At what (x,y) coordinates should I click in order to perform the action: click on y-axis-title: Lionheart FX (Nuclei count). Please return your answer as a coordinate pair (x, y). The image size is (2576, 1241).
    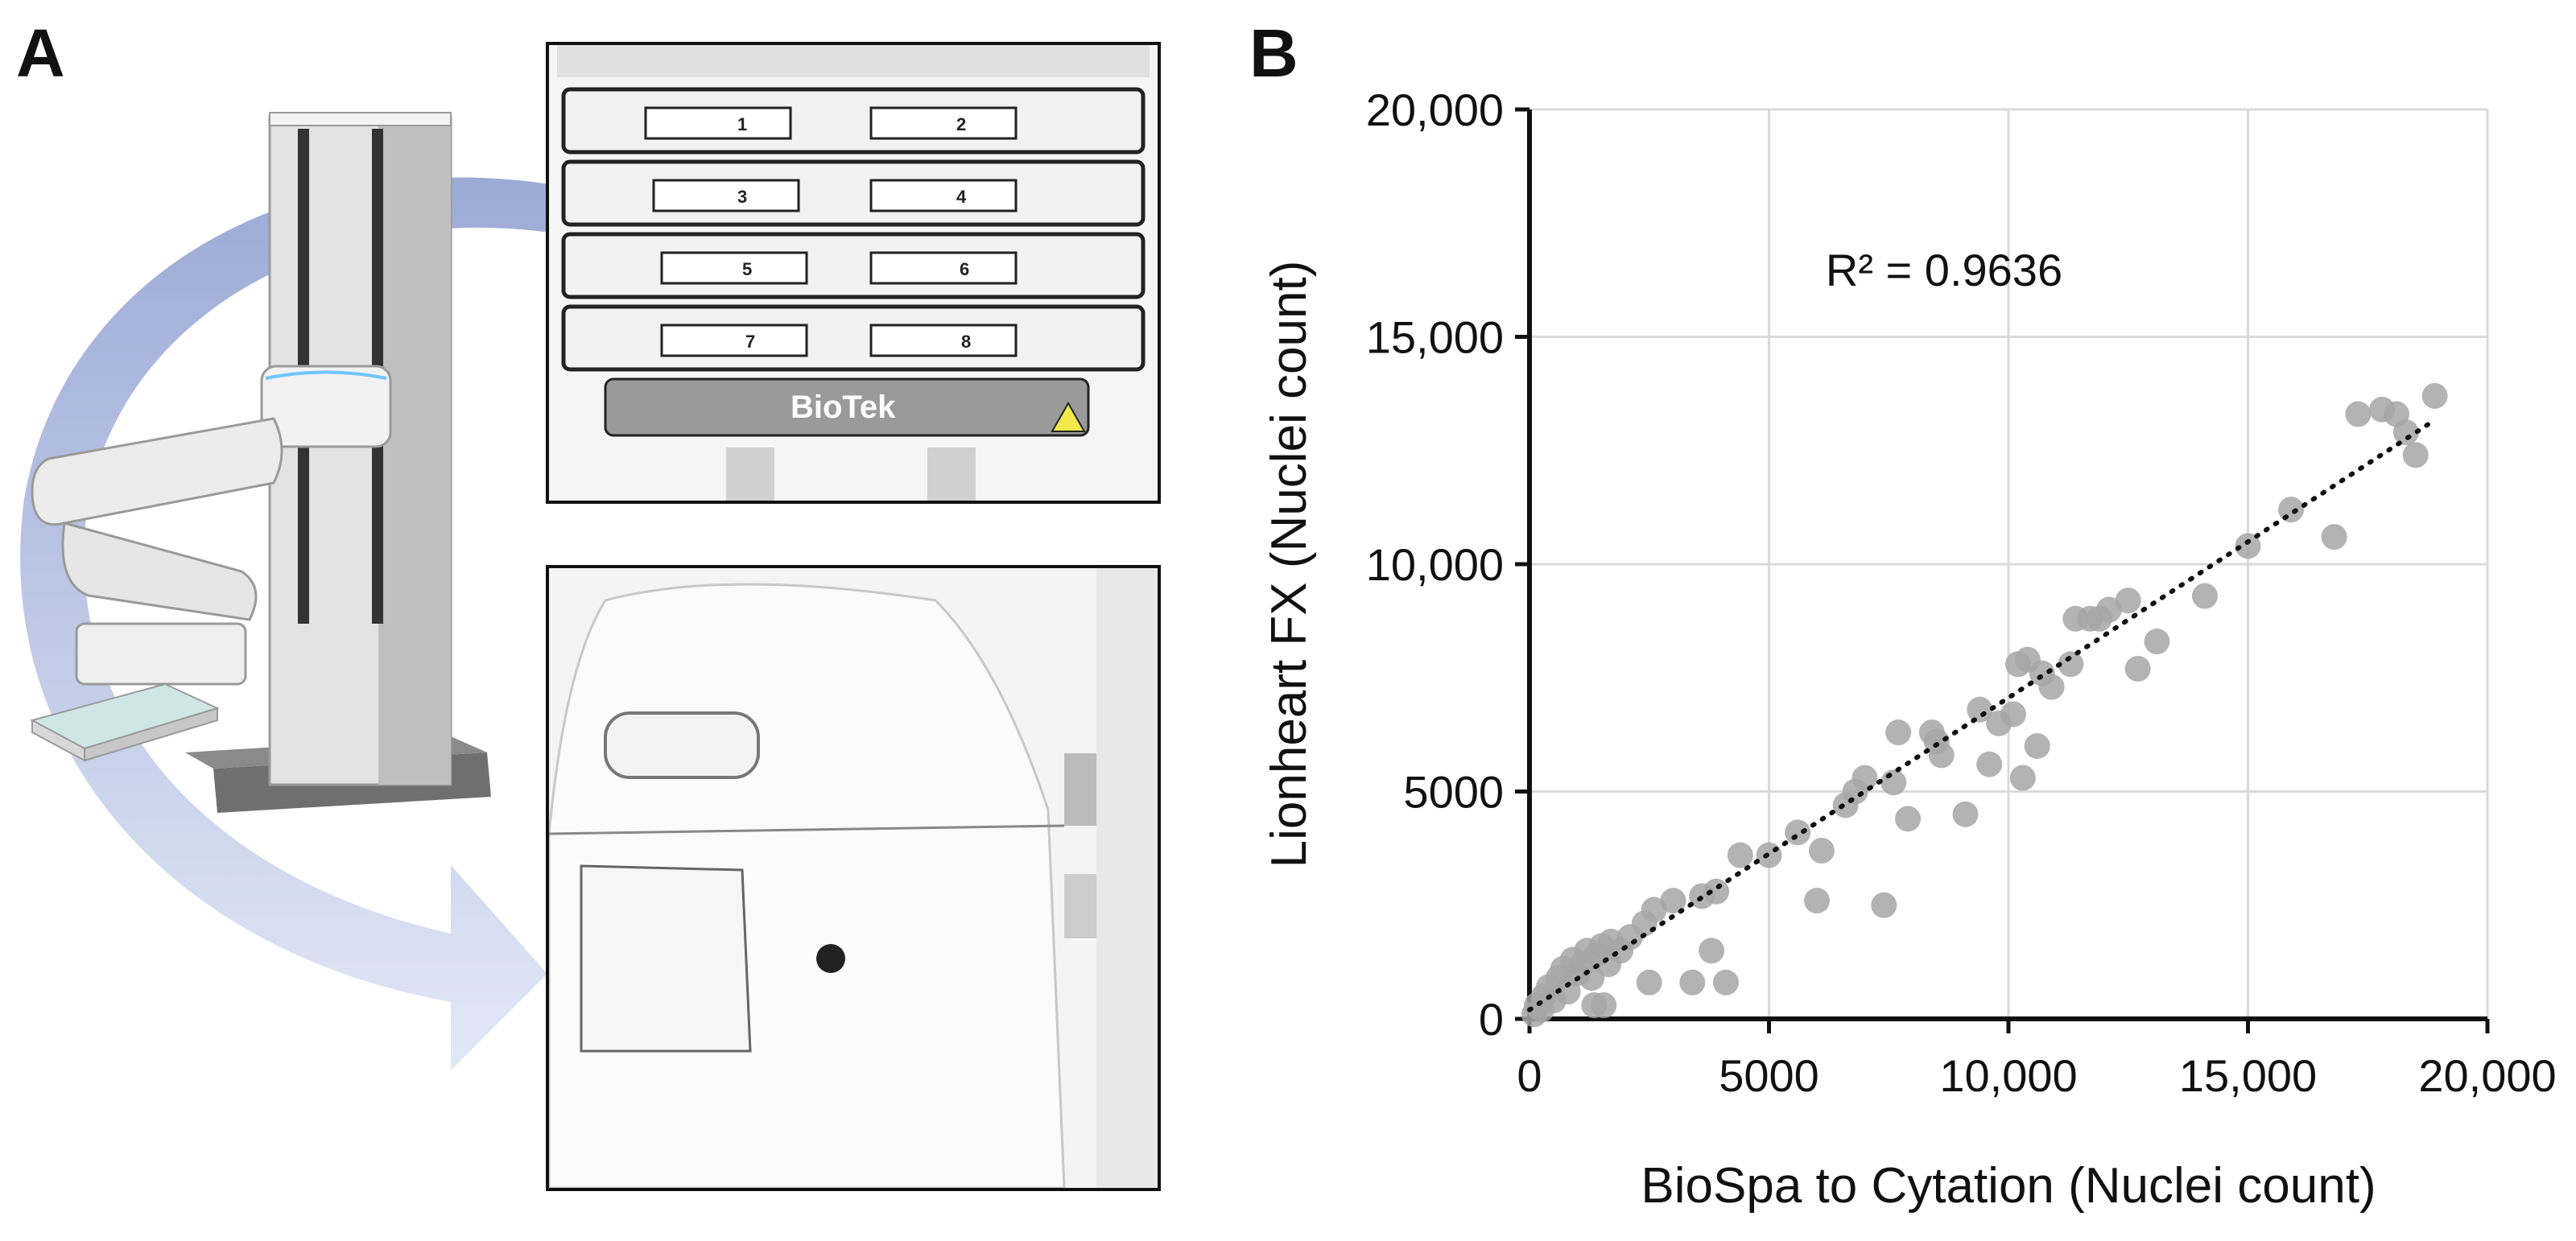
    Looking at the image, I should click on (1289, 565).